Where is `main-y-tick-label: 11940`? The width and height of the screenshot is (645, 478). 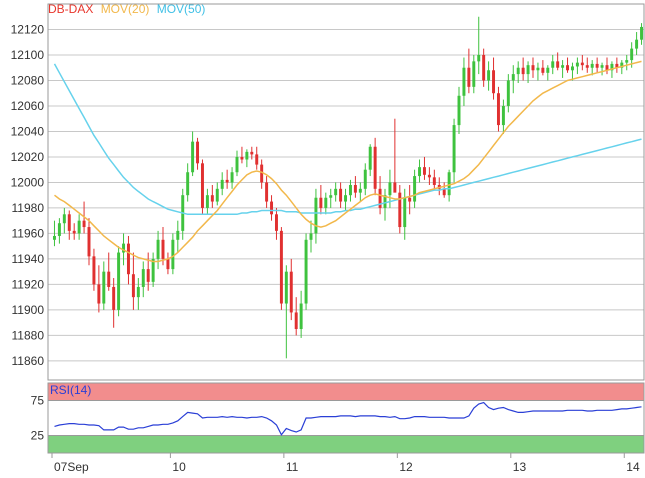
main-y-tick-label: 11940 is located at coordinates (28, 259).